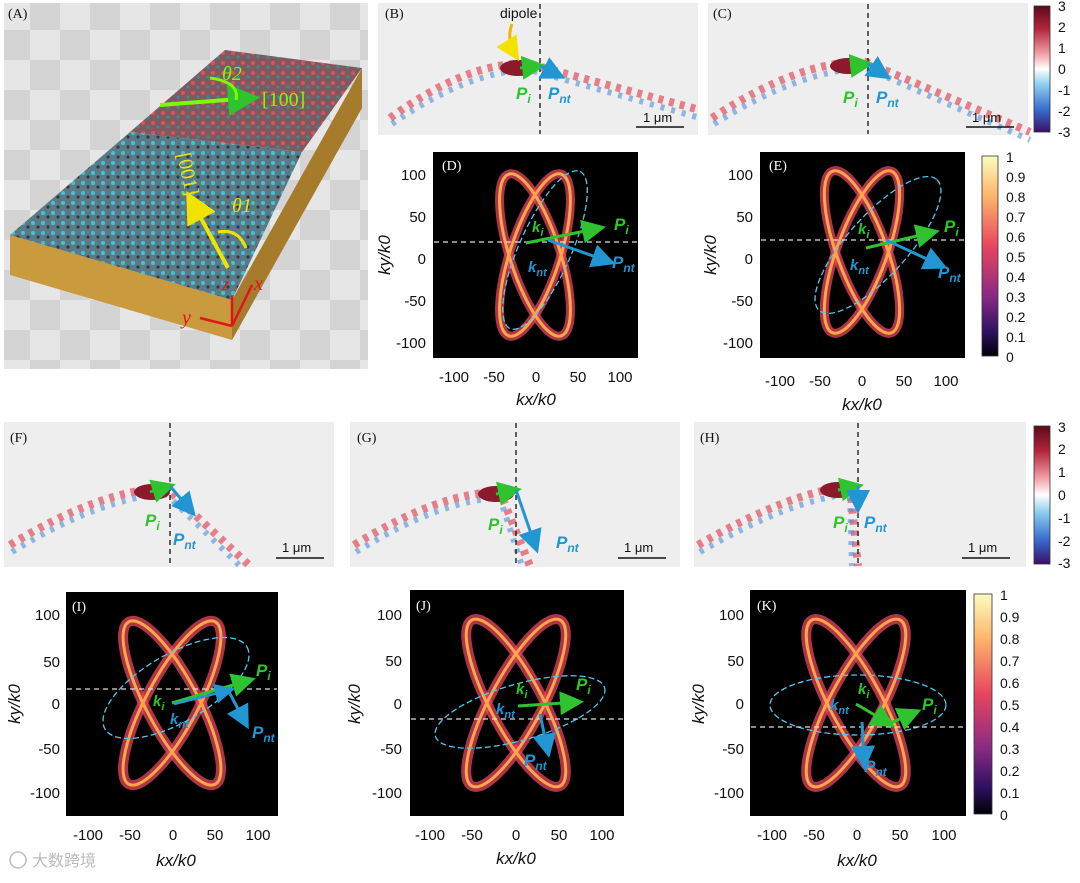 The width and height of the screenshot is (1080, 883). I want to click on watermark-text: 大数跨境, so click(64, 860).